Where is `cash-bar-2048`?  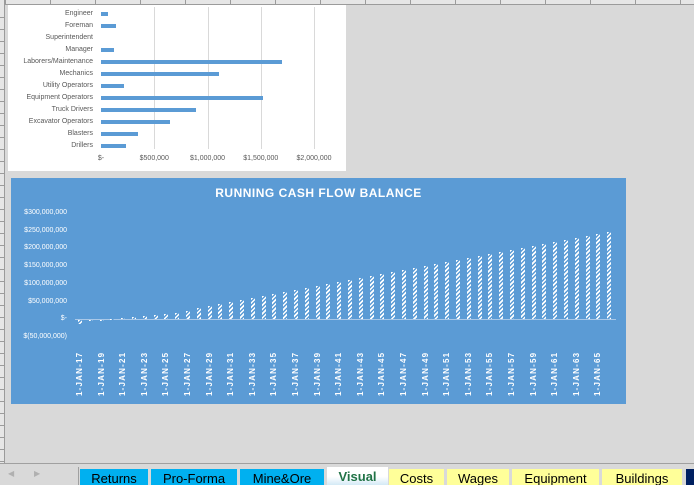
cash-bar-2048 is located at coordinates (414, 293).